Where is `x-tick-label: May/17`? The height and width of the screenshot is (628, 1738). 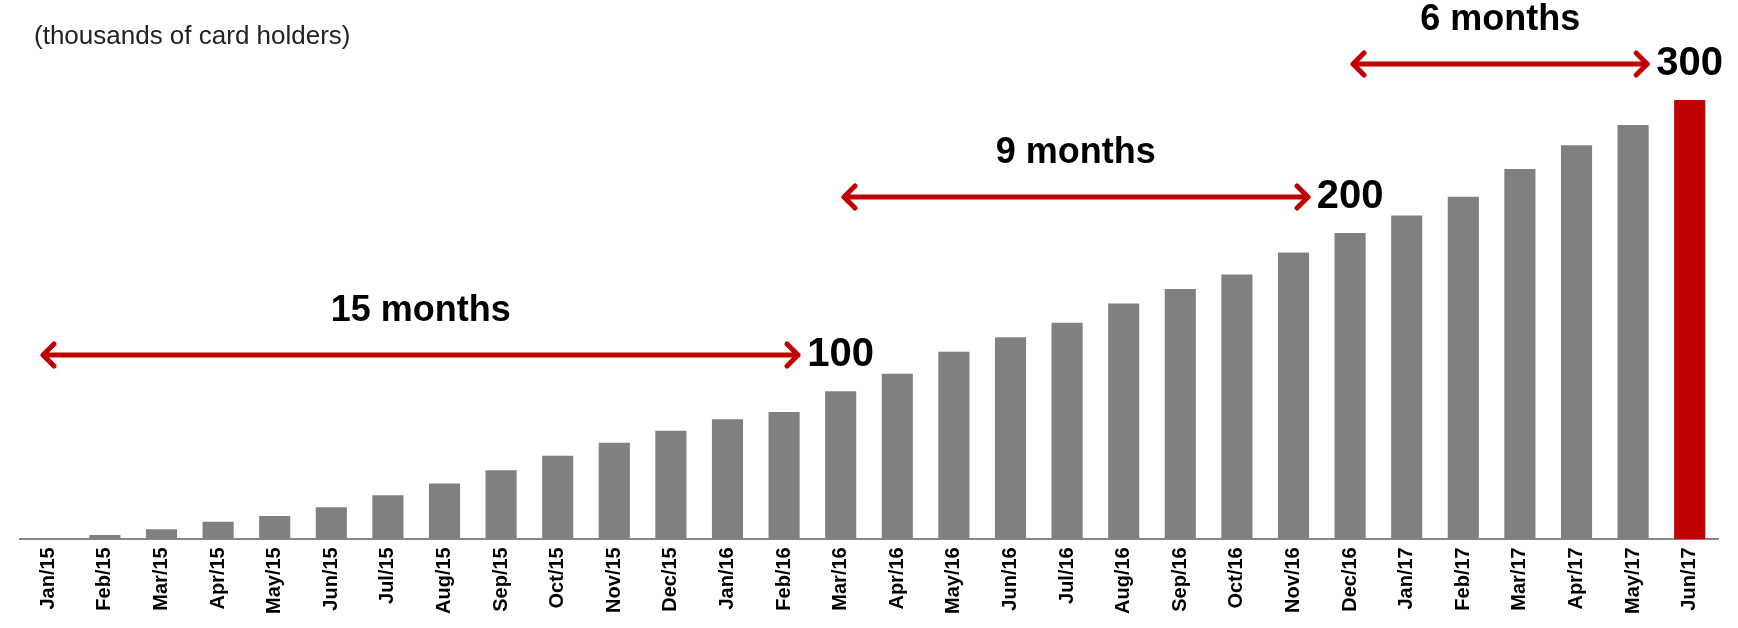
x-tick-label: May/17 is located at coordinates (1631, 581).